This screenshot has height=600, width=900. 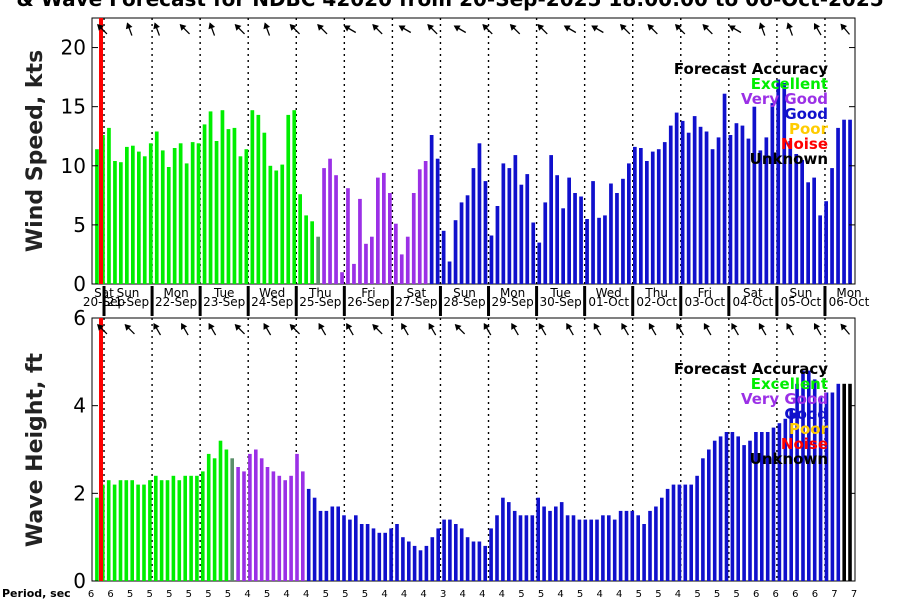 What do you see at coordinates (416, 302) in the screenshot?
I see `day-date-label: 27-Sep` at bounding box center [416, 302].